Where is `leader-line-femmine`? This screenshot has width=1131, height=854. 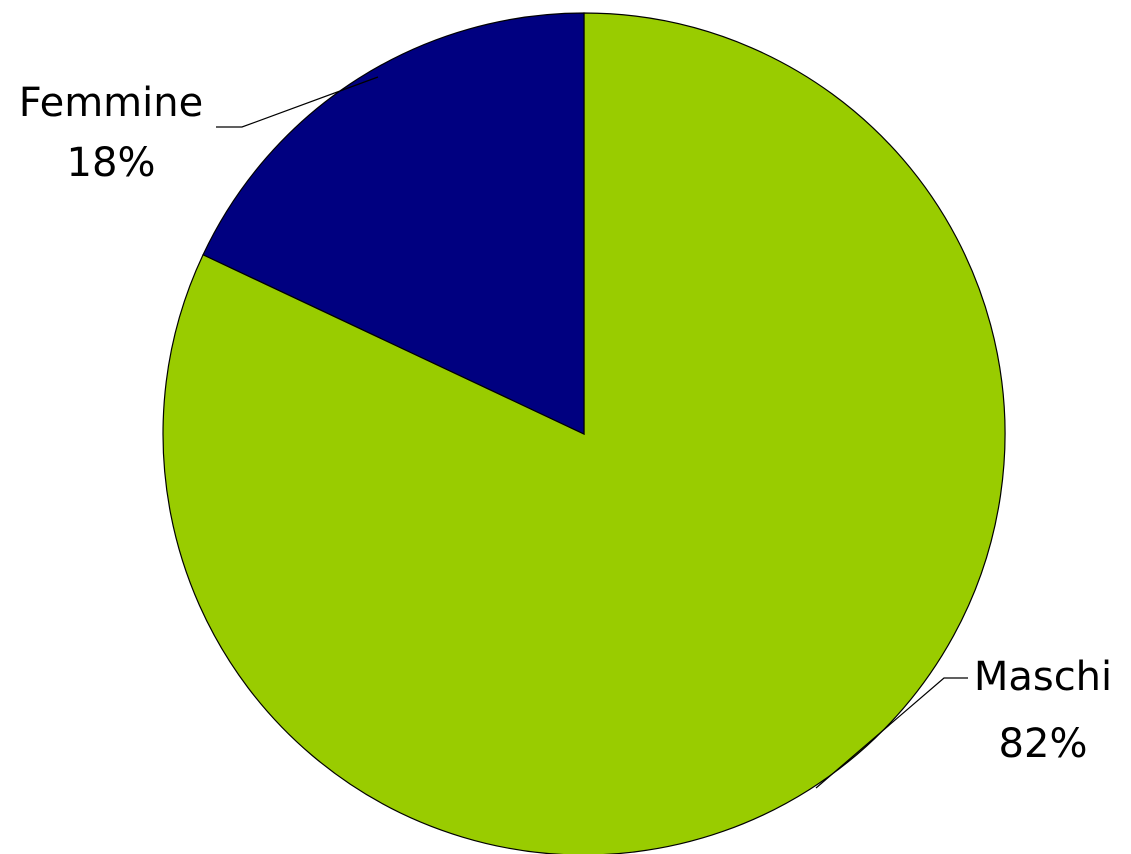 leader-line-femmine is located at coordinates (297, 102).